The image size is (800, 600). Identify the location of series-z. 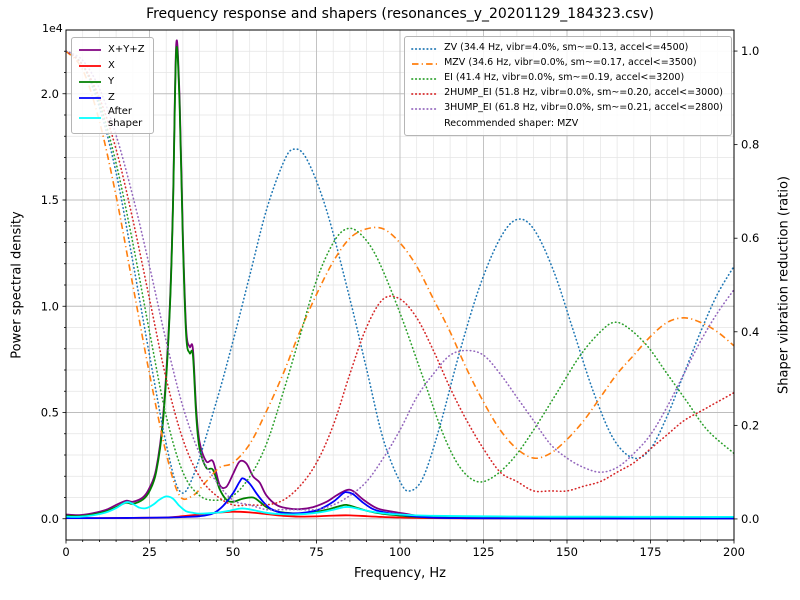
(400, 498).